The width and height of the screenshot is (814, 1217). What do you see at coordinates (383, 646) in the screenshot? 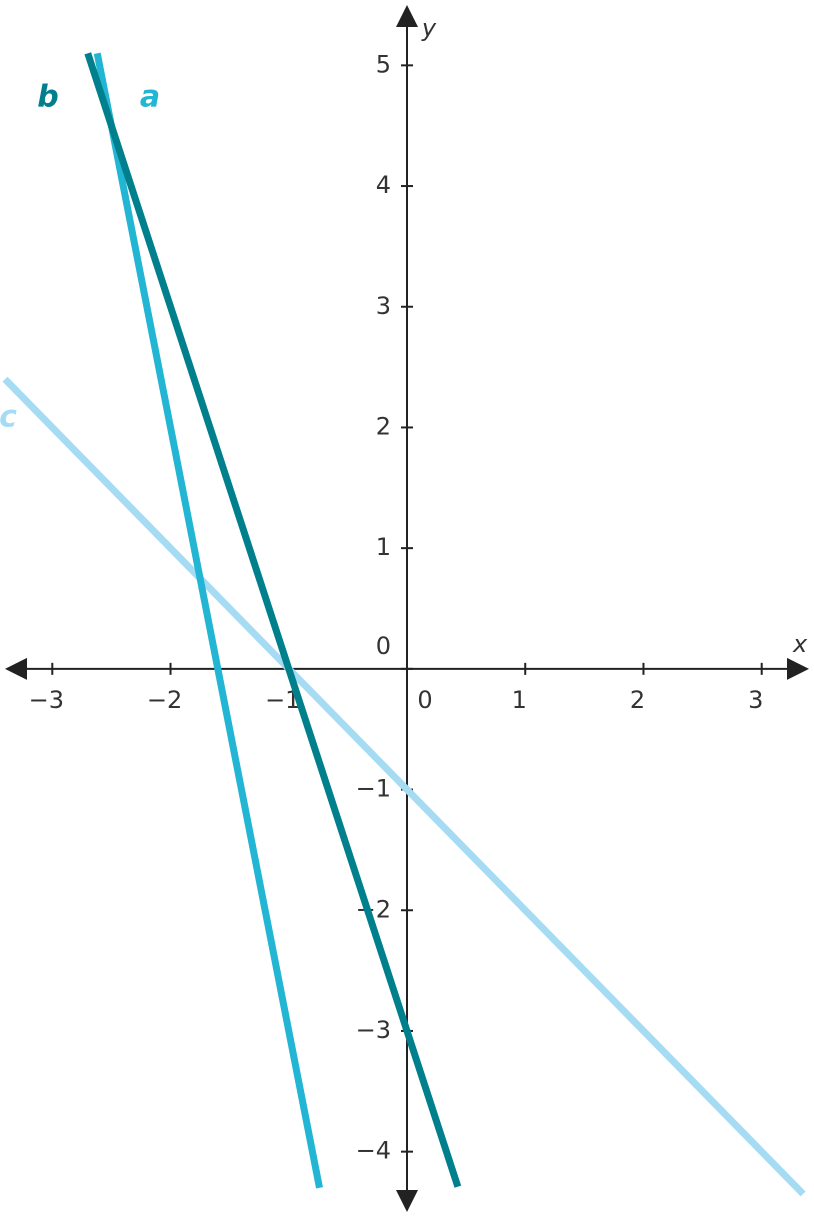
I see `y-tick-label: 0` at bounding box center [383, 646].